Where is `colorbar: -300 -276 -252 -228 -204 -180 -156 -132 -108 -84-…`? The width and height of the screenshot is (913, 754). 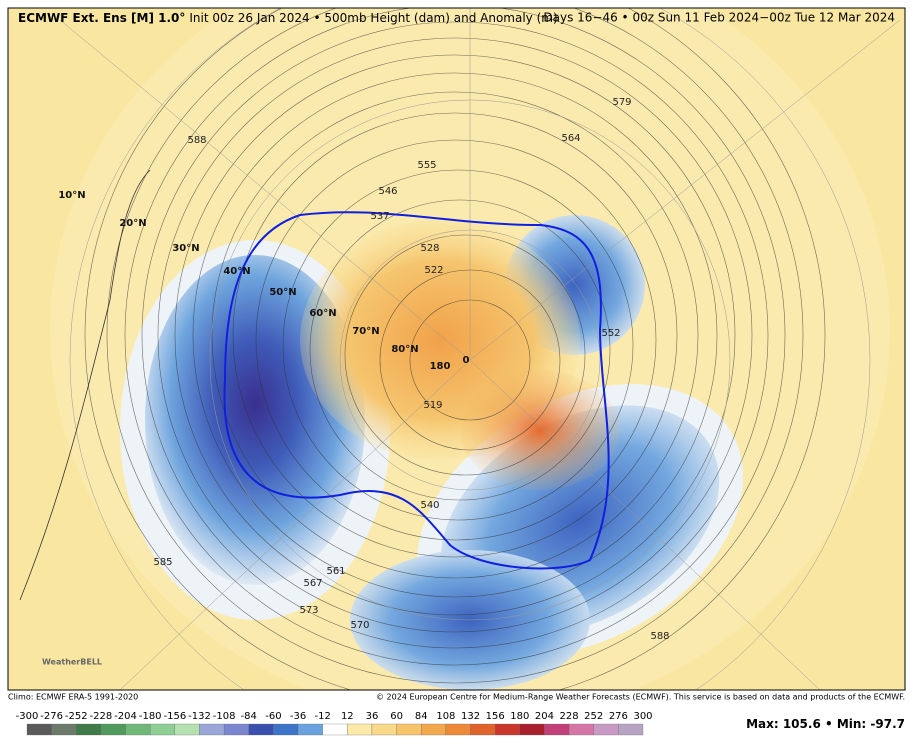 colorbar: -300 -276 -252 -228 -204 -180 -156 -132 -108 -84-… is located at coordinates (334, 723).